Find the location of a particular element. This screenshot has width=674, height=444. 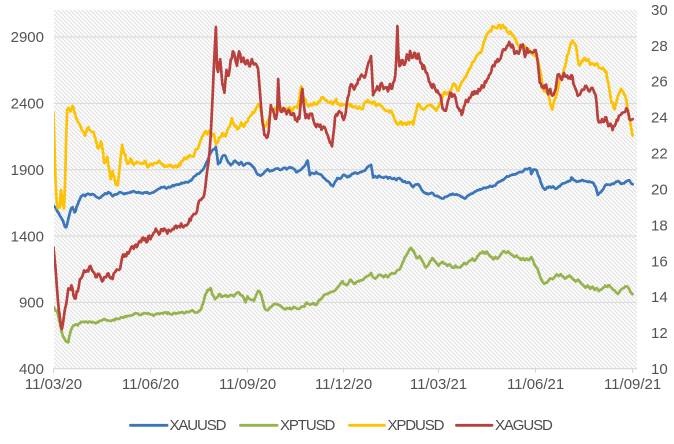

svg-text: 11/09/20 is located at coordinates (247, 384).